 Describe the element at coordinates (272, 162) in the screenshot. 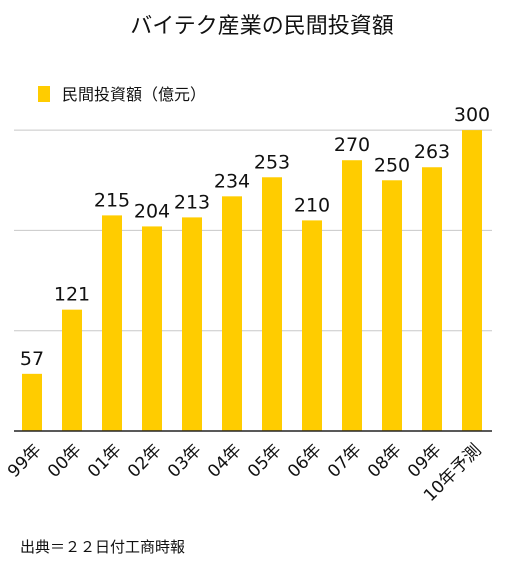

I see `data-label: 253` at that location.